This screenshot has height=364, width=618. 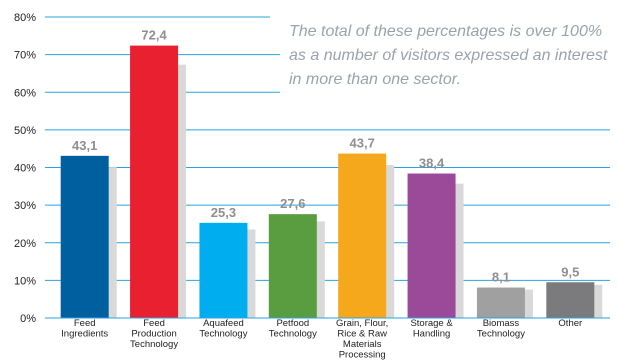 What do you see at coordinates (25, 206) in the screenshot?
I see `y-tick-label: 30%` at bounding box center [25, 206].